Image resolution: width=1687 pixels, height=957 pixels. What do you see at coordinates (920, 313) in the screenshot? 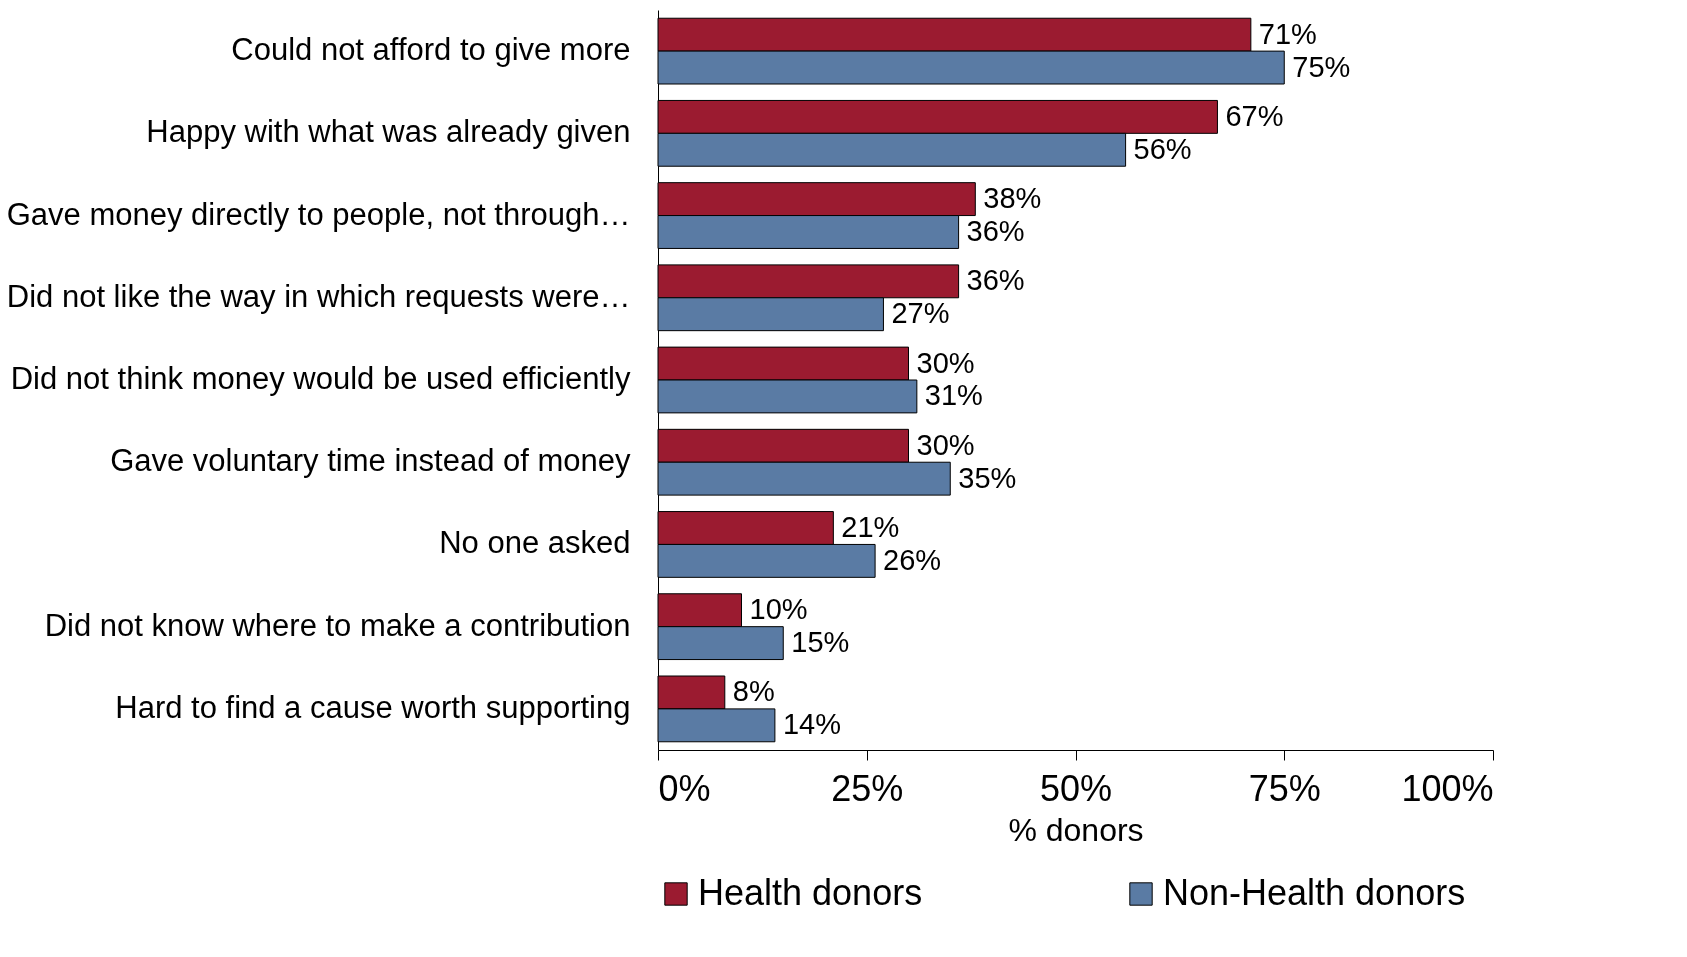
I see `data-label: 27%` at bounding box center [920, 313].